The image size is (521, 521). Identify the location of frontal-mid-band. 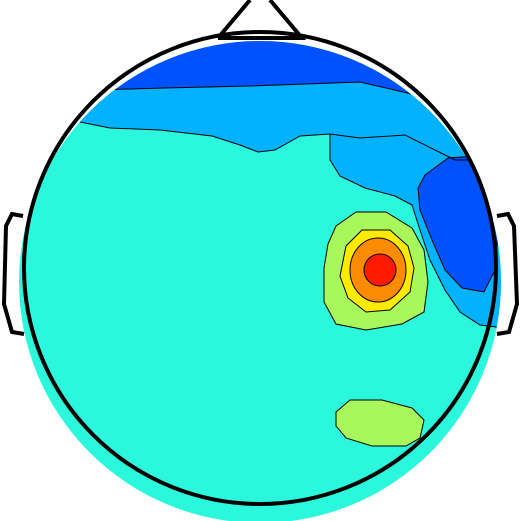
(260, 121).